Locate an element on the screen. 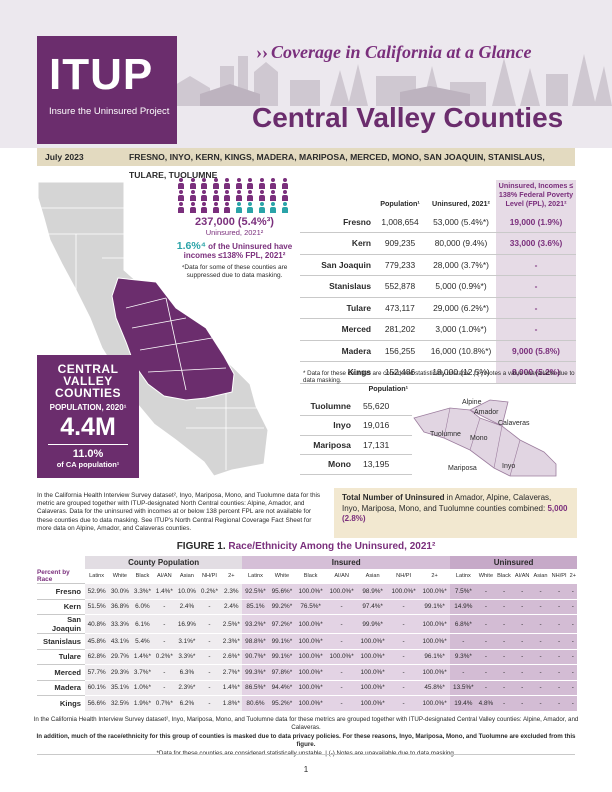 Image resolution: width=612 pixels, height=792 pixels. logo-subtitle: Insure the Uninsured Project is located at coordinates (109, 111).